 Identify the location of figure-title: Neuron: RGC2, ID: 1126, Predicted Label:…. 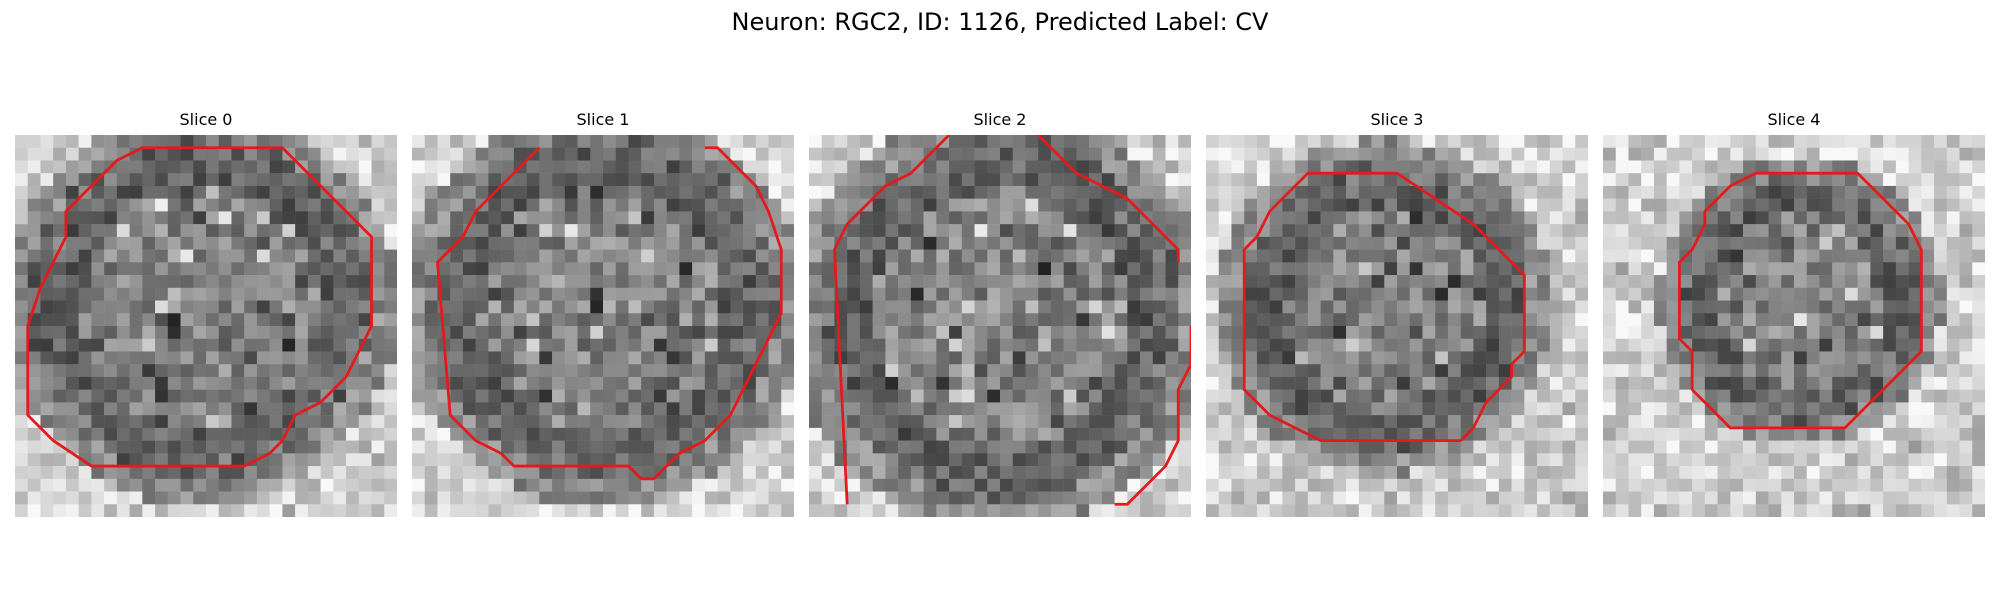
(1000, 22).